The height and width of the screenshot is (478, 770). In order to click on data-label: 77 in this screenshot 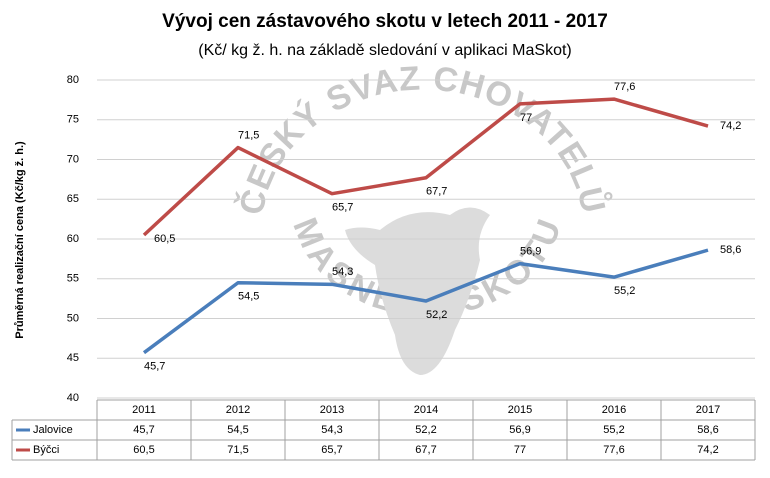, I will do `click(526, 118)`.